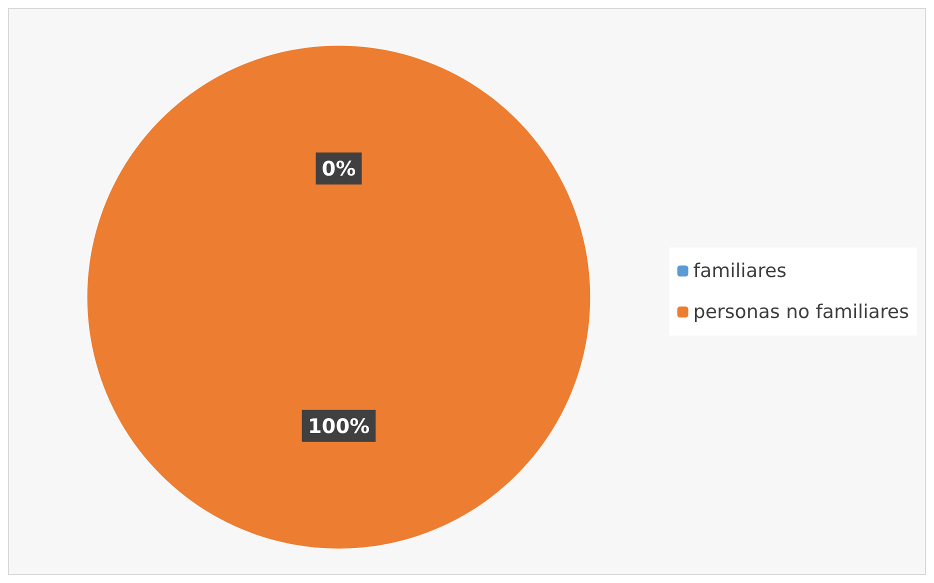  What do you see at coordinates (339, 168) in the screenshot?
I see `text: 0%` at bounding box center [339, 168].